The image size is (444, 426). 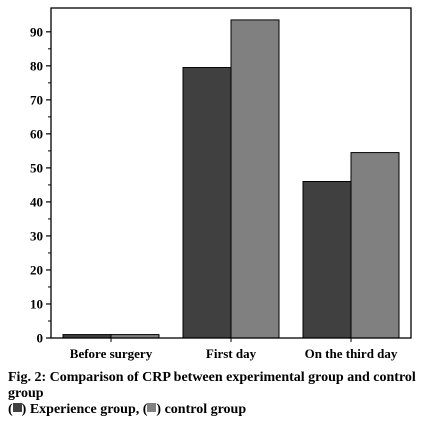 What do you see at coordinates (207, 203) in the screenshot?
I see `bar-series1-cat2` at bounding box center [207, 203].